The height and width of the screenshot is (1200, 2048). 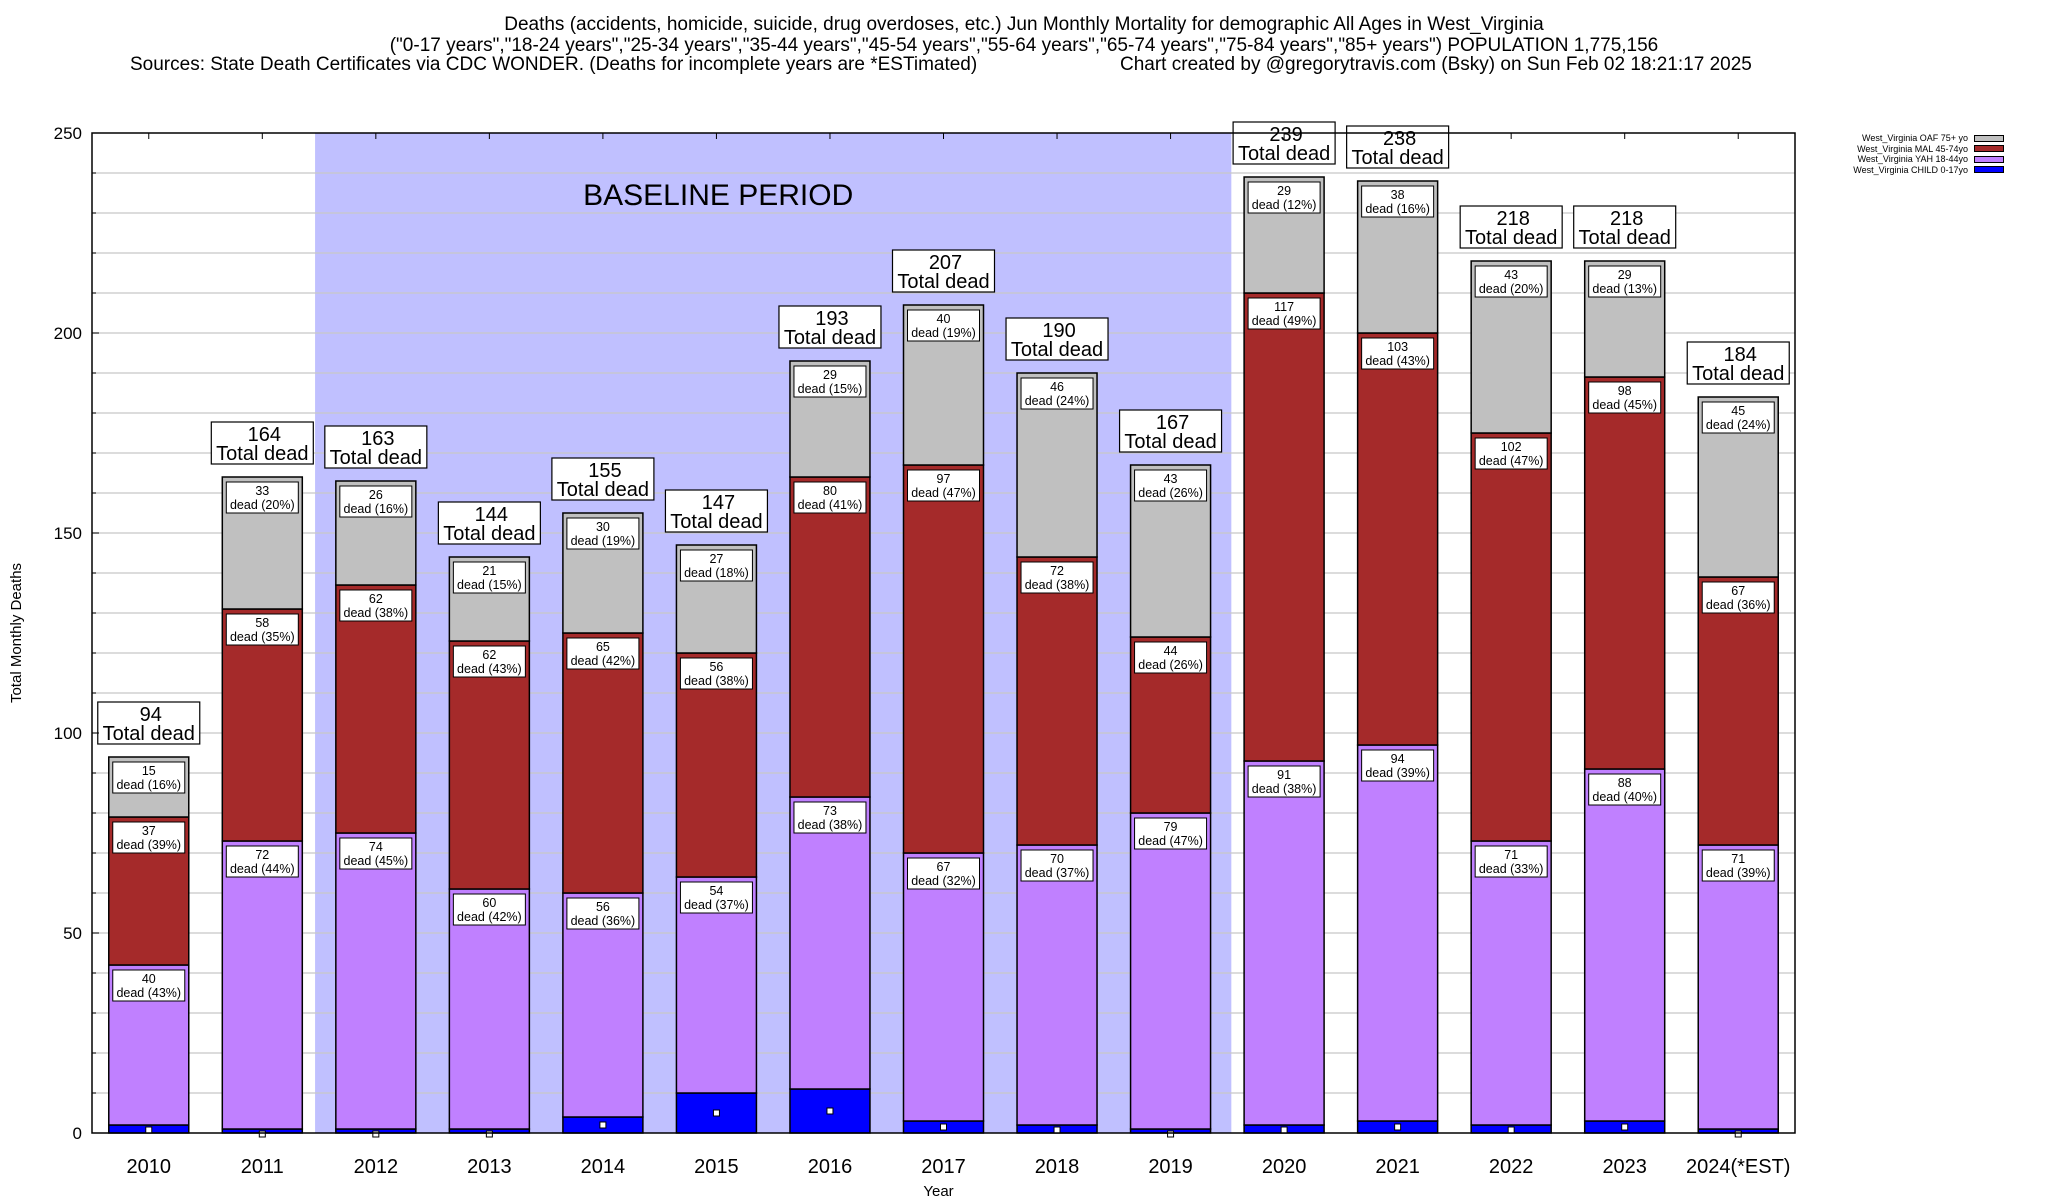 What do you see at coordinates (1511, 1167) in the screenshot?
I see `x-tick-label: 2022` at bounding box center [1511, 1167].